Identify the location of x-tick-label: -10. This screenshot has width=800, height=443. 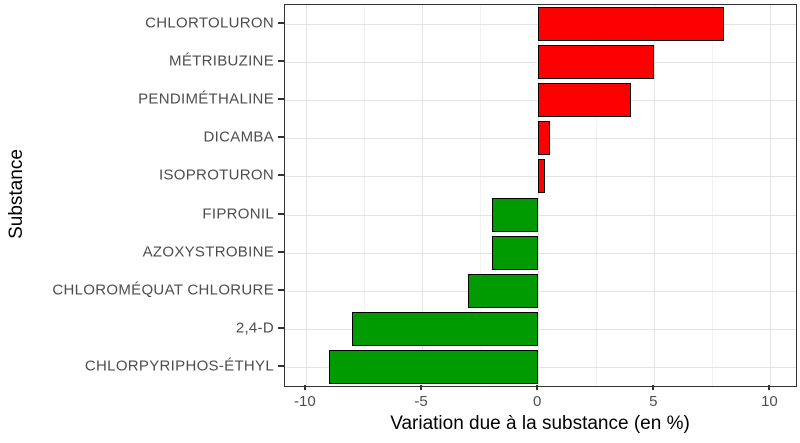
(305, 401).